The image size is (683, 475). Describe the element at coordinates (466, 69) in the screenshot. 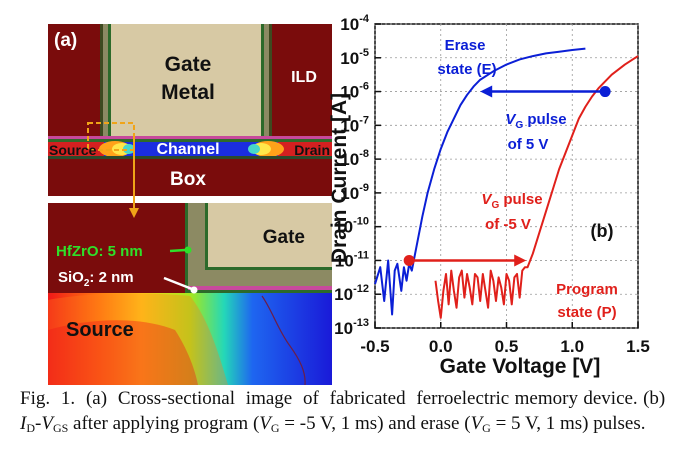

I see `erase-label-2: state (E)` at that location.